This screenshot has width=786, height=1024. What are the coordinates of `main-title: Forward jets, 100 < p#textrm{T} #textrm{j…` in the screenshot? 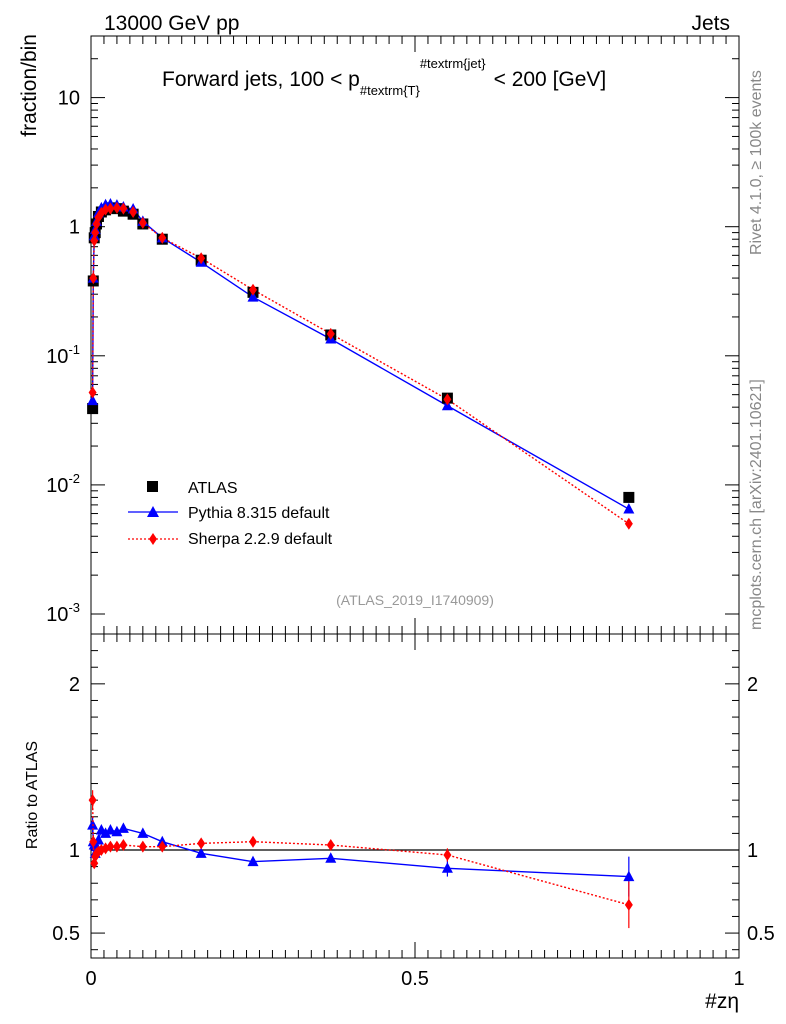 It's located at (384, 77).